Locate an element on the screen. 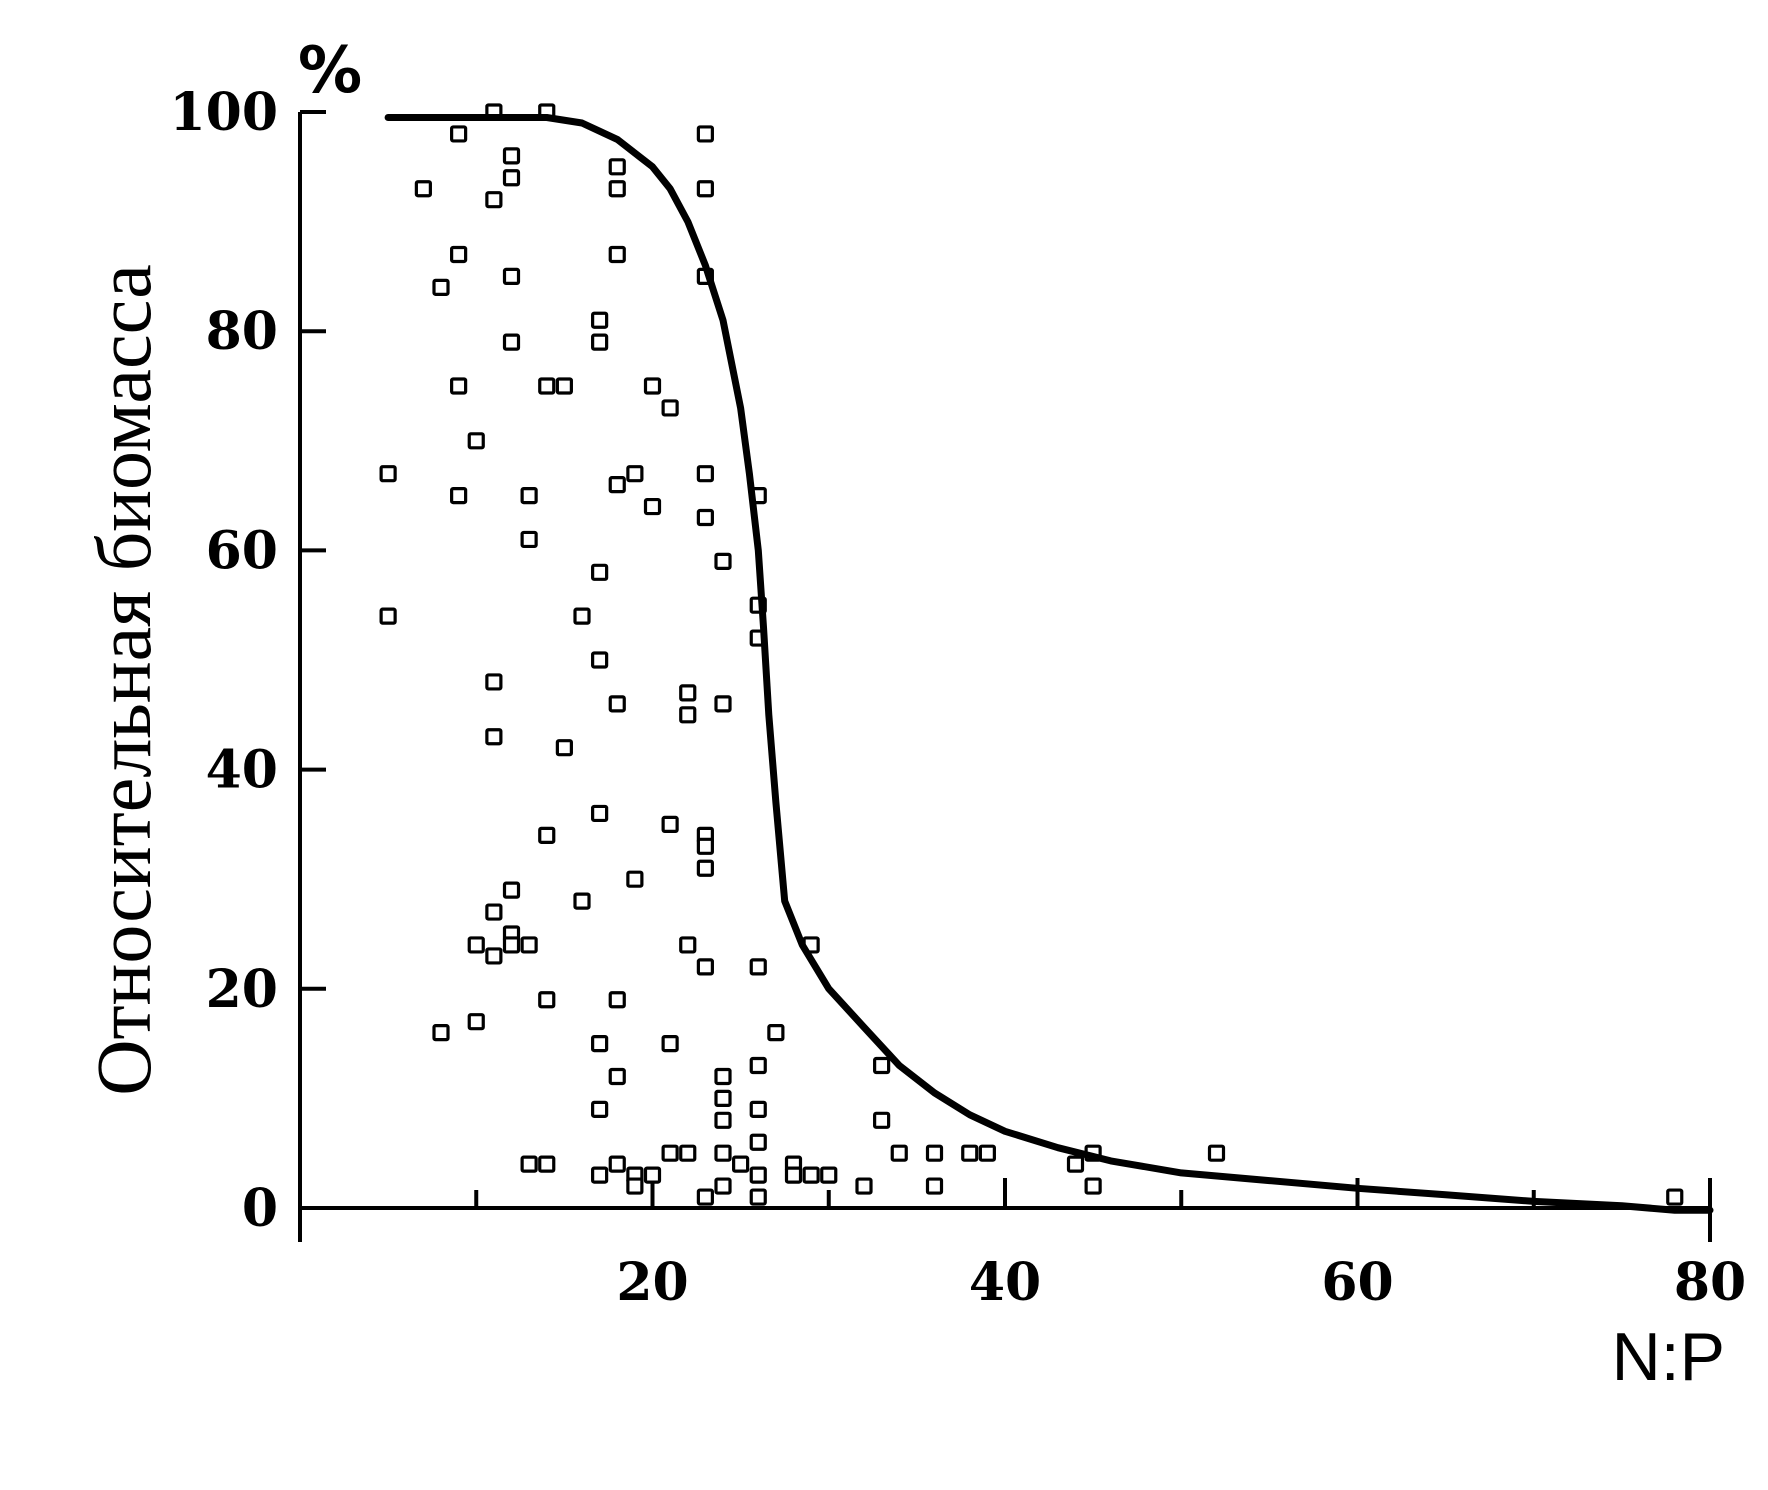 The height and width of the screenshot is (1490, 1768). x-tick-label: 40 is located at coordinates (1005, 1282).